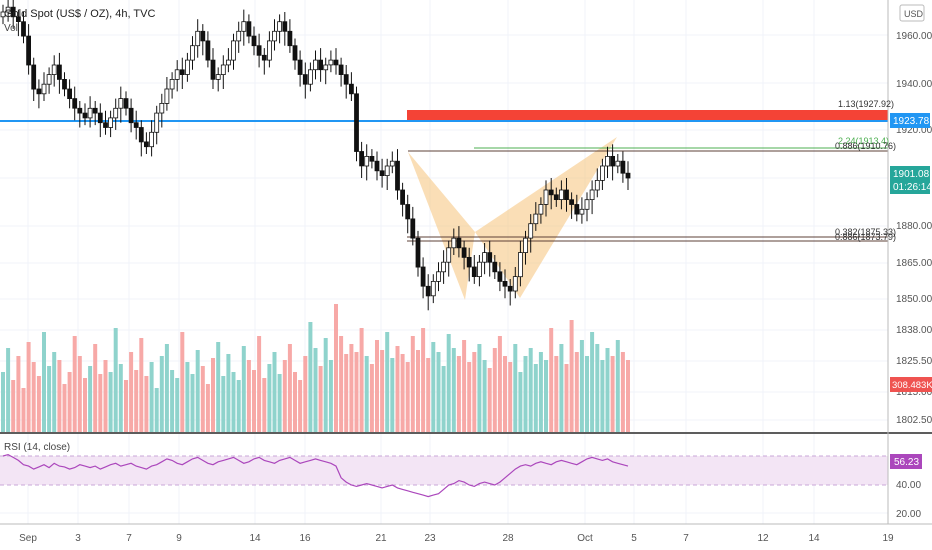 This screenshot has width=932, height=550. I want to click on price-tick: 1850.00, so click(914, 299).